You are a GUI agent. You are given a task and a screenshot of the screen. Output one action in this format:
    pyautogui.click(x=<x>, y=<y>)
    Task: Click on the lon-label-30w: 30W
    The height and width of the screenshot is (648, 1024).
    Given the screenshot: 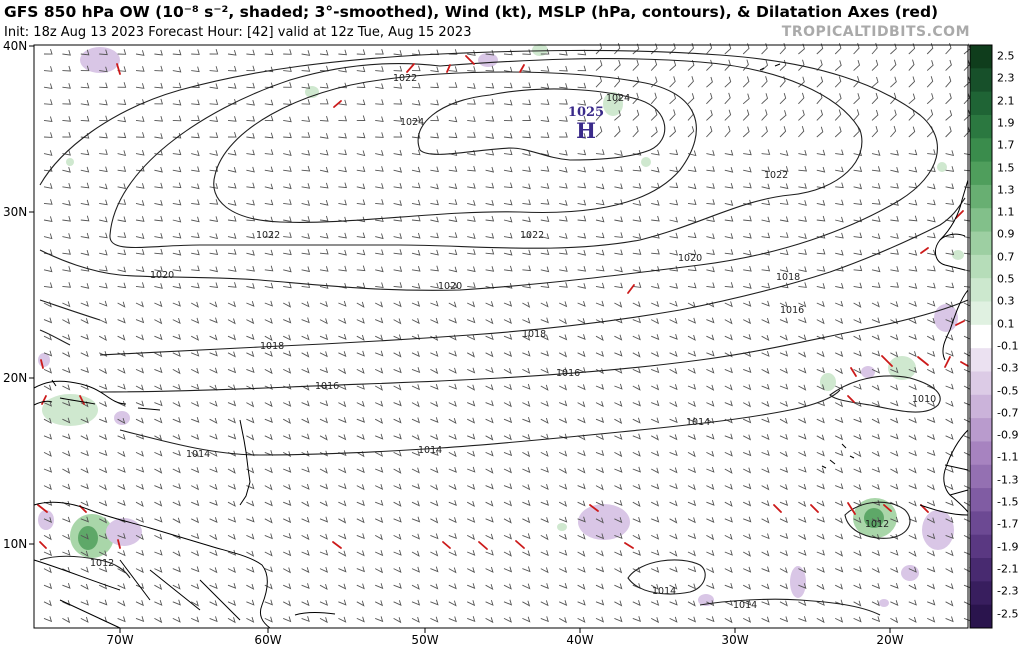 What is the action you would take?
    pyautogui.click(x=735, y=640)
    